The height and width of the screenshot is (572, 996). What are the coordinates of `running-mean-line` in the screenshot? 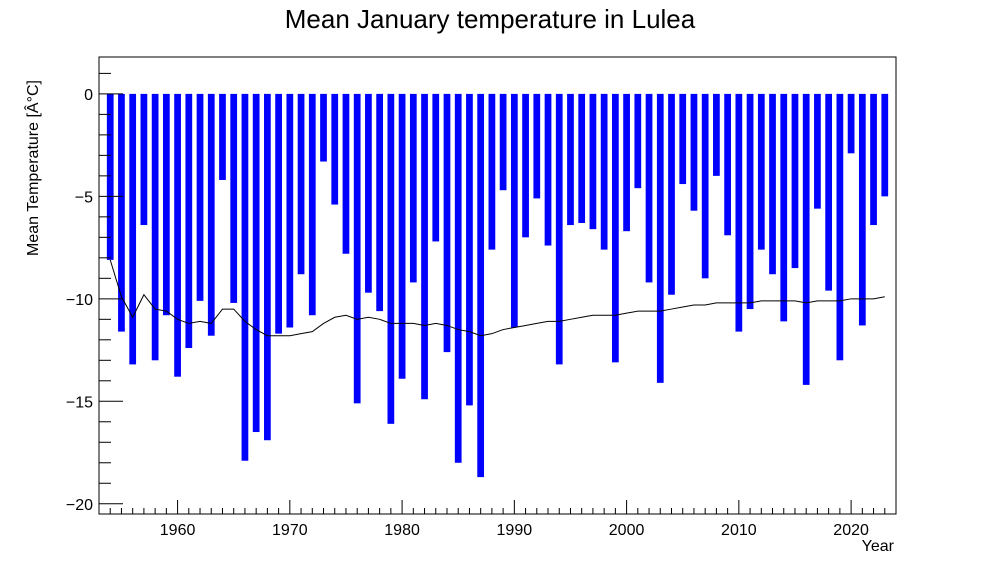 It's located at (497, 298).